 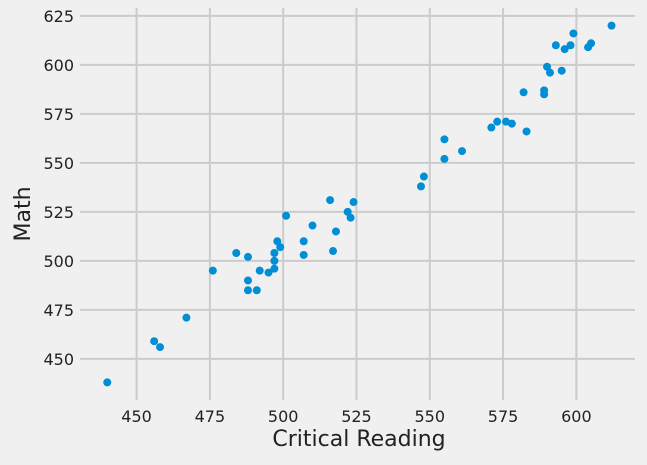 What do you see at coordinates (429, 416) in the screenshot?
I see `x-tick-label: 550` at bounding box center [429, 416].